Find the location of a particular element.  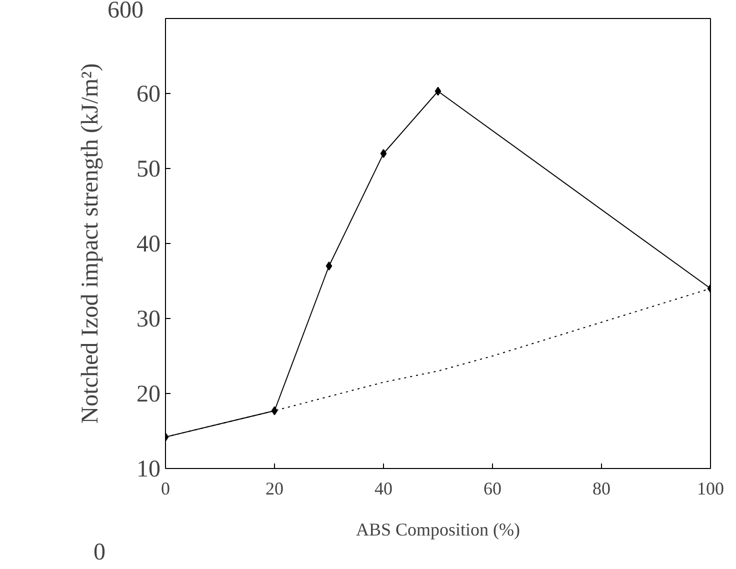

x-tick-label: 100 is located at coordinates (710, 488).